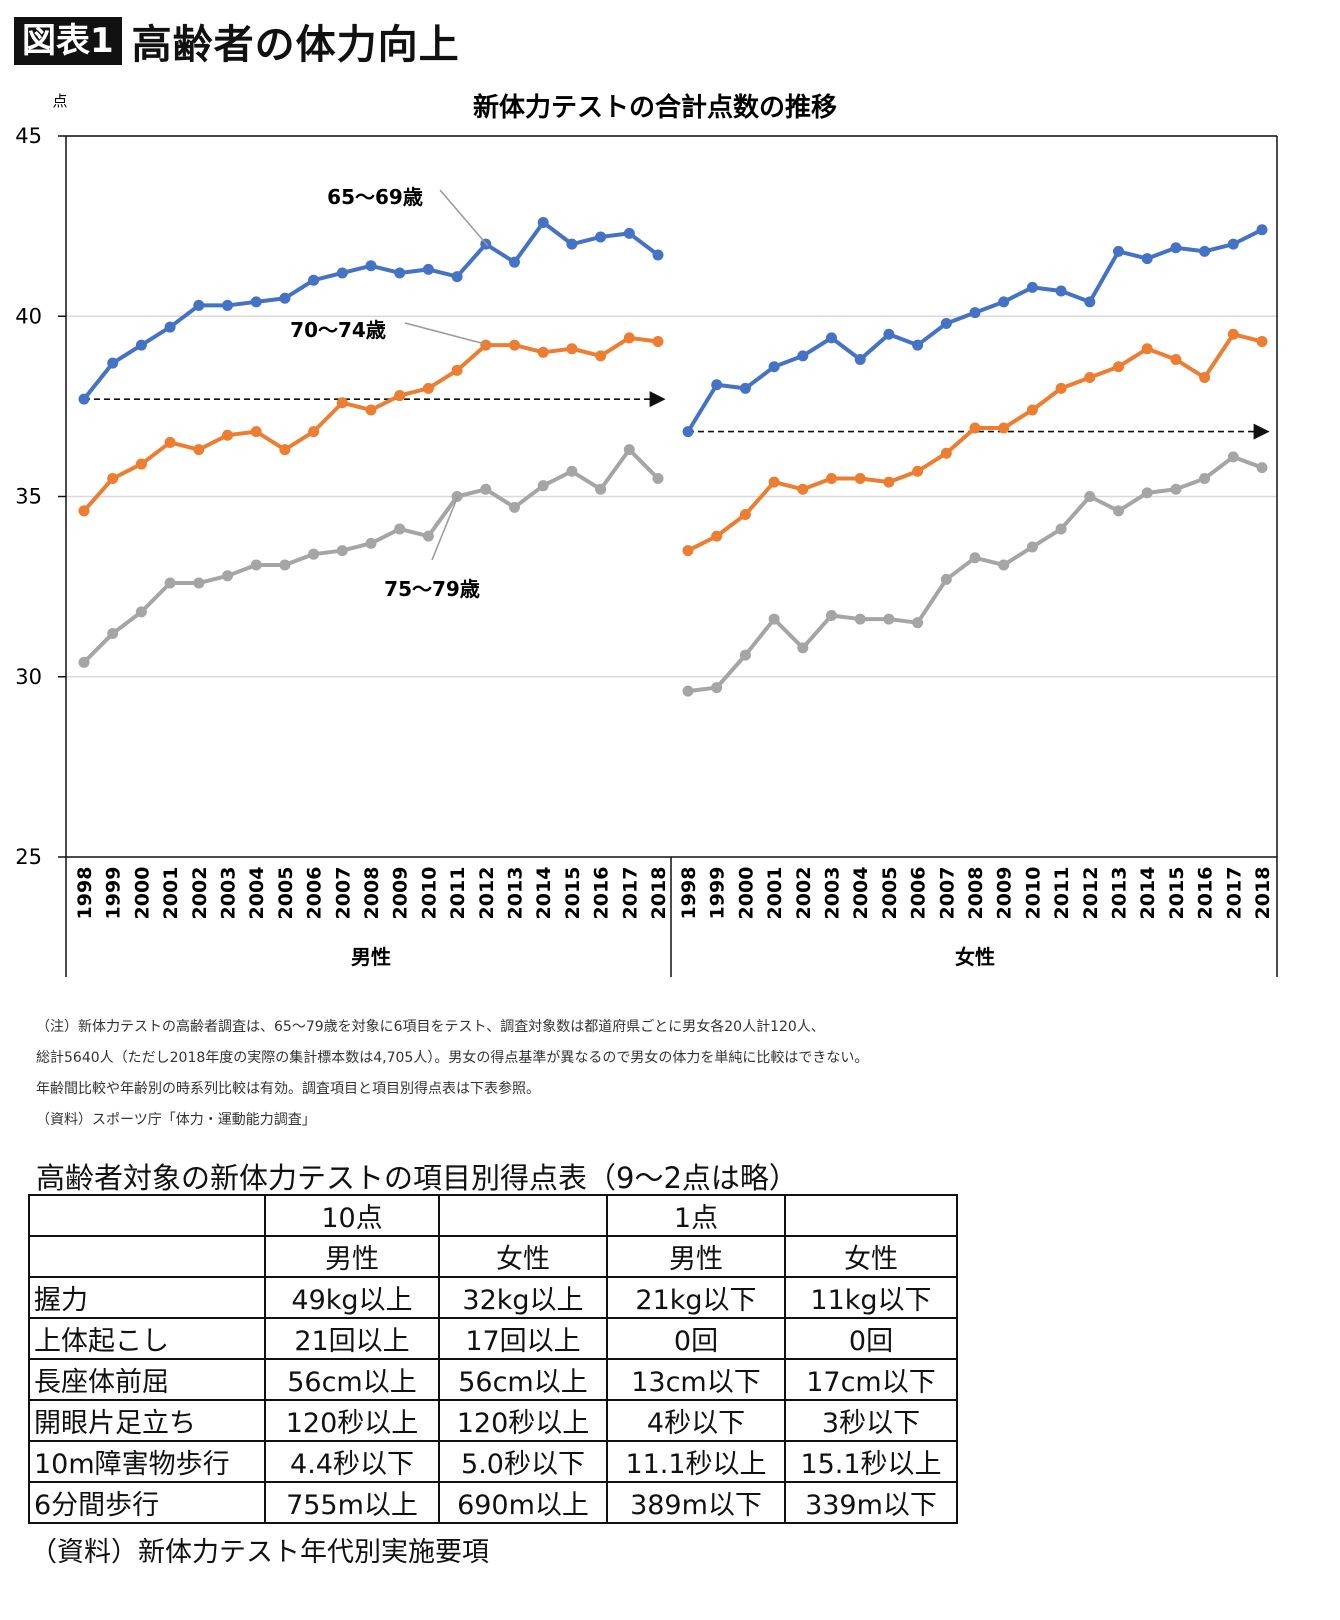 This screenshot has height=1620, width=1340. I want to click on x-tick-label: 2005, so click(890, 893).